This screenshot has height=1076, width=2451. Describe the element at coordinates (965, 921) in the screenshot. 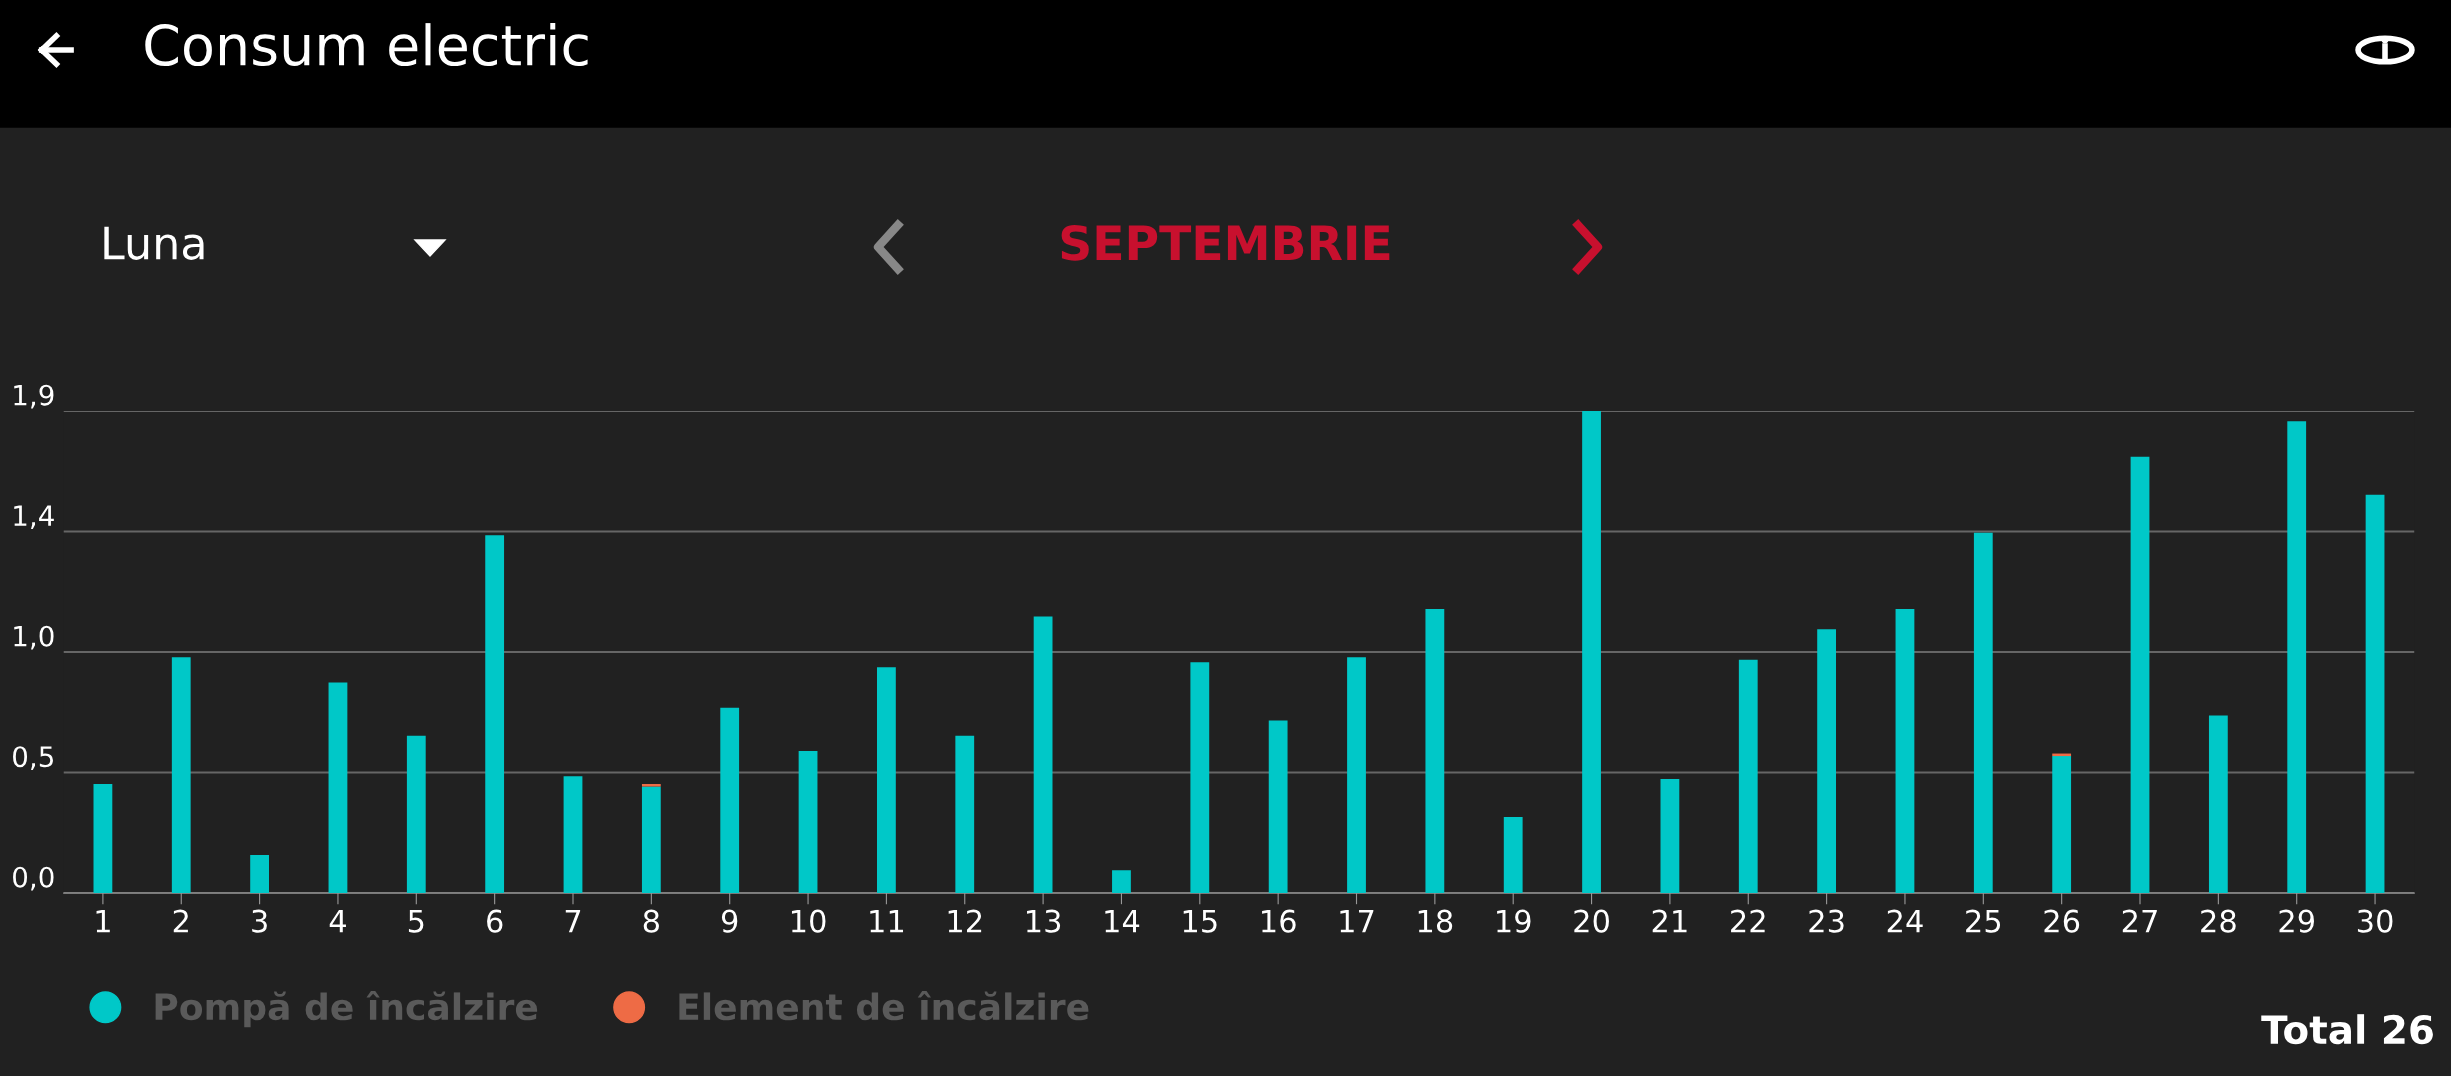

I see `x-tick-label: 12` at that location.